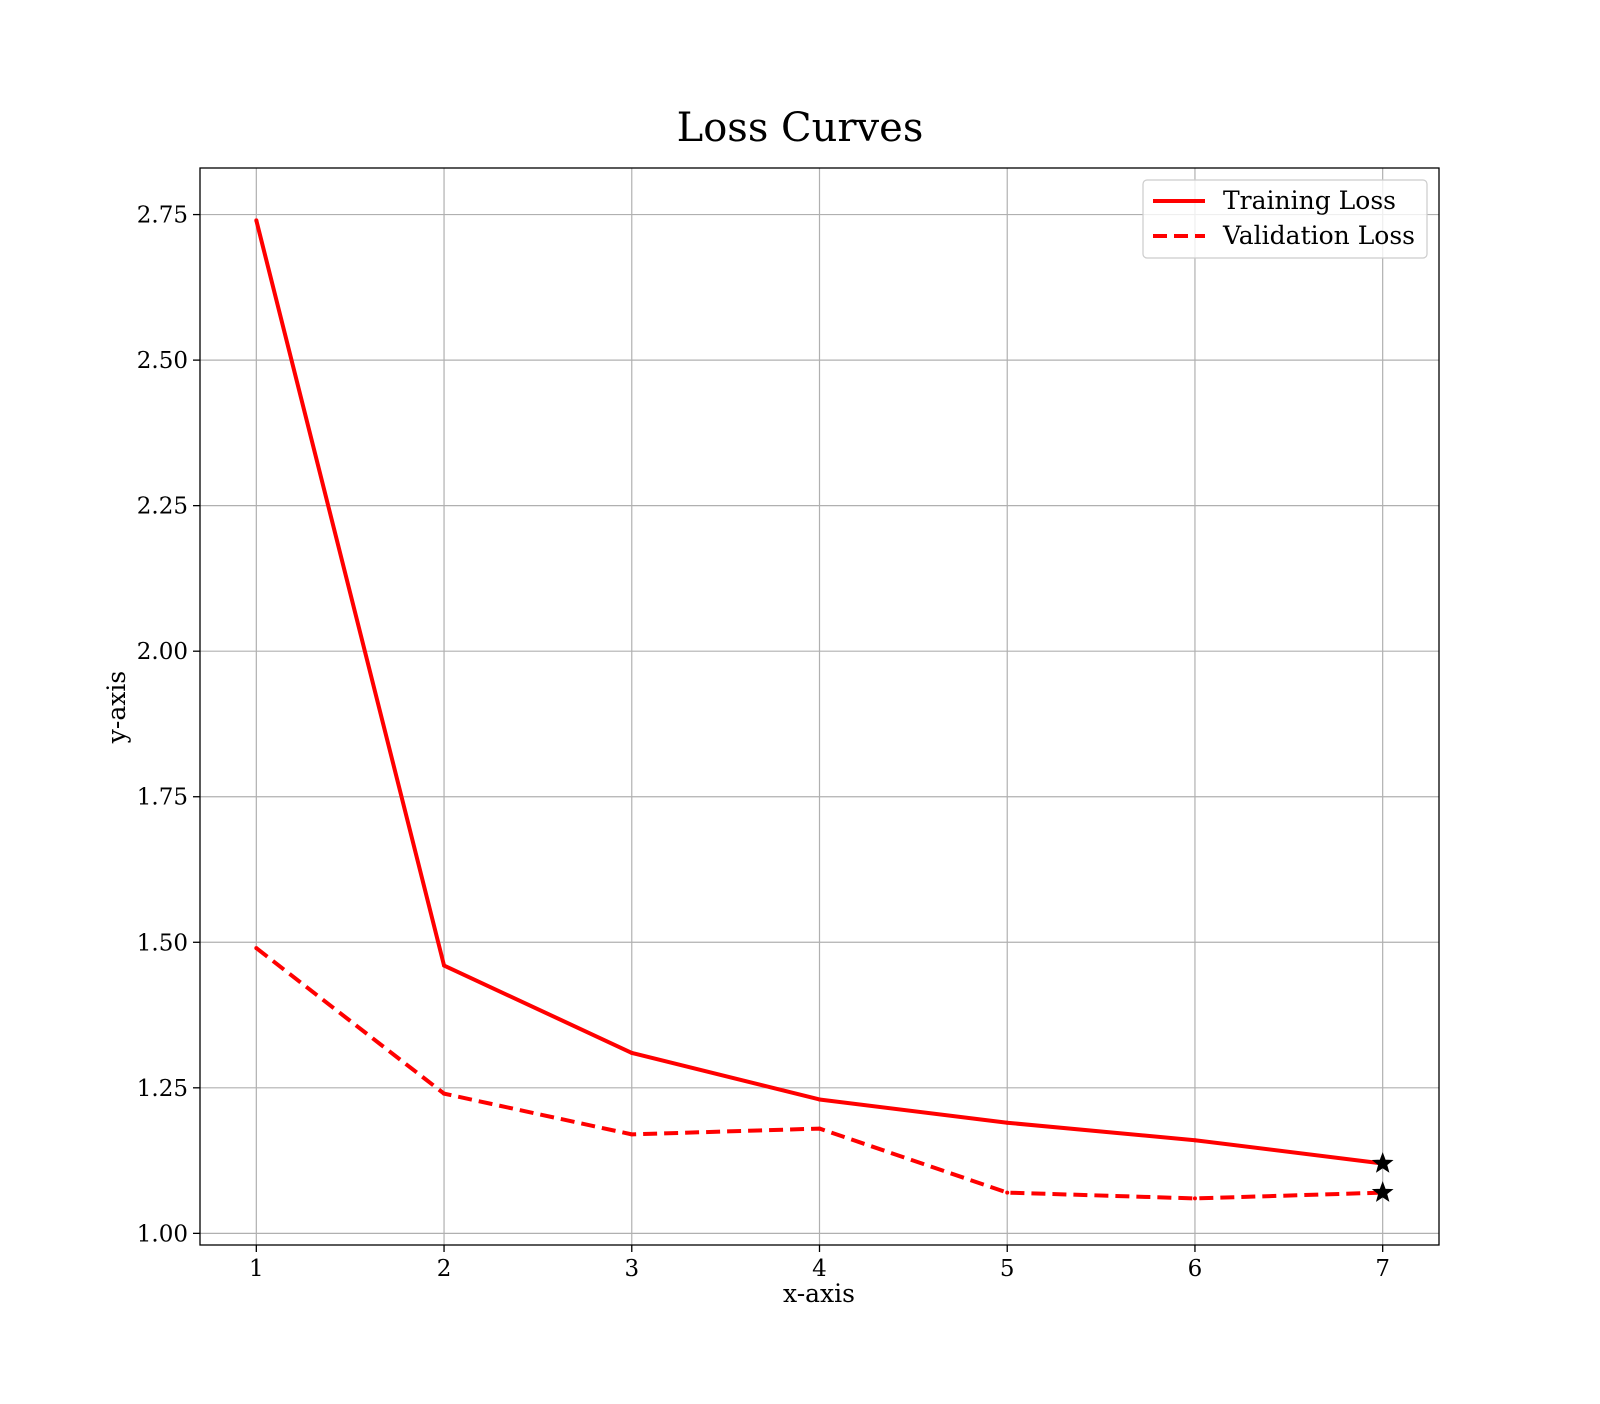 This screenshot has width=1600, height=1404. I want to click on y-tick-label: 2.75, so click(162, 216).